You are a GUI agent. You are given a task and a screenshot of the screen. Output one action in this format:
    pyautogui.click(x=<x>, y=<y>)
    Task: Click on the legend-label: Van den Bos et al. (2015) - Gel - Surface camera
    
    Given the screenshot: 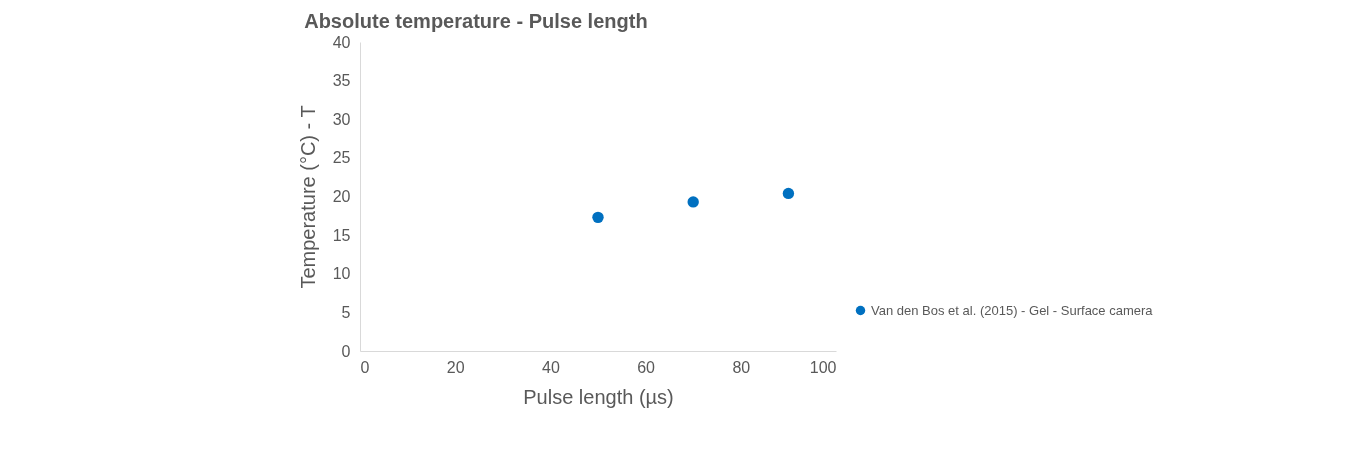 What is the action you would take?
    pyautogui.click(x=1012, y=310)
    